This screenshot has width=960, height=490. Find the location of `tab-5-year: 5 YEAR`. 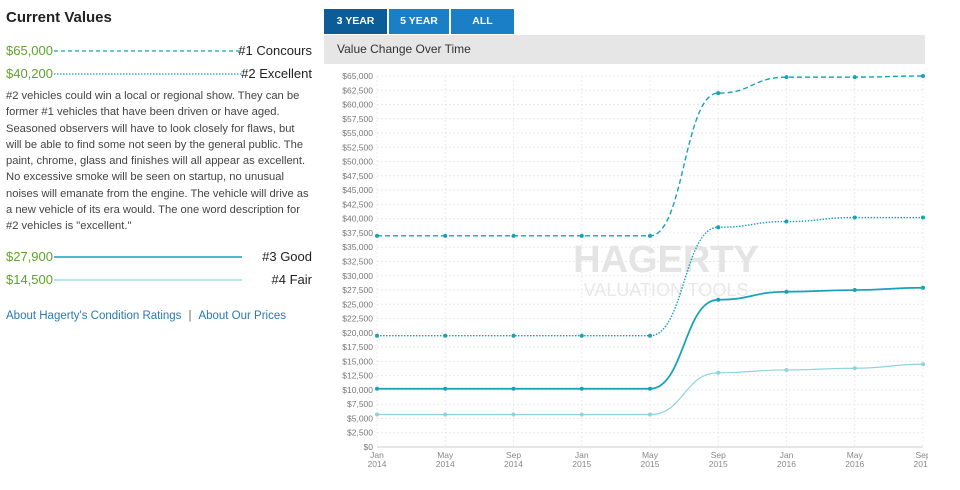

tab-5-year: 5 YEAR is located at coordinates (419, 21).